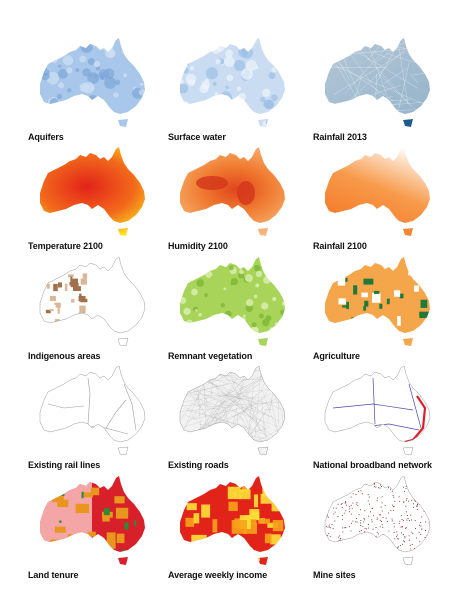  What do you see at coordinates (198, 465) in the screenshot?
I see `existing-roads-caption: Existing roads` at bounding box center [198, 465].